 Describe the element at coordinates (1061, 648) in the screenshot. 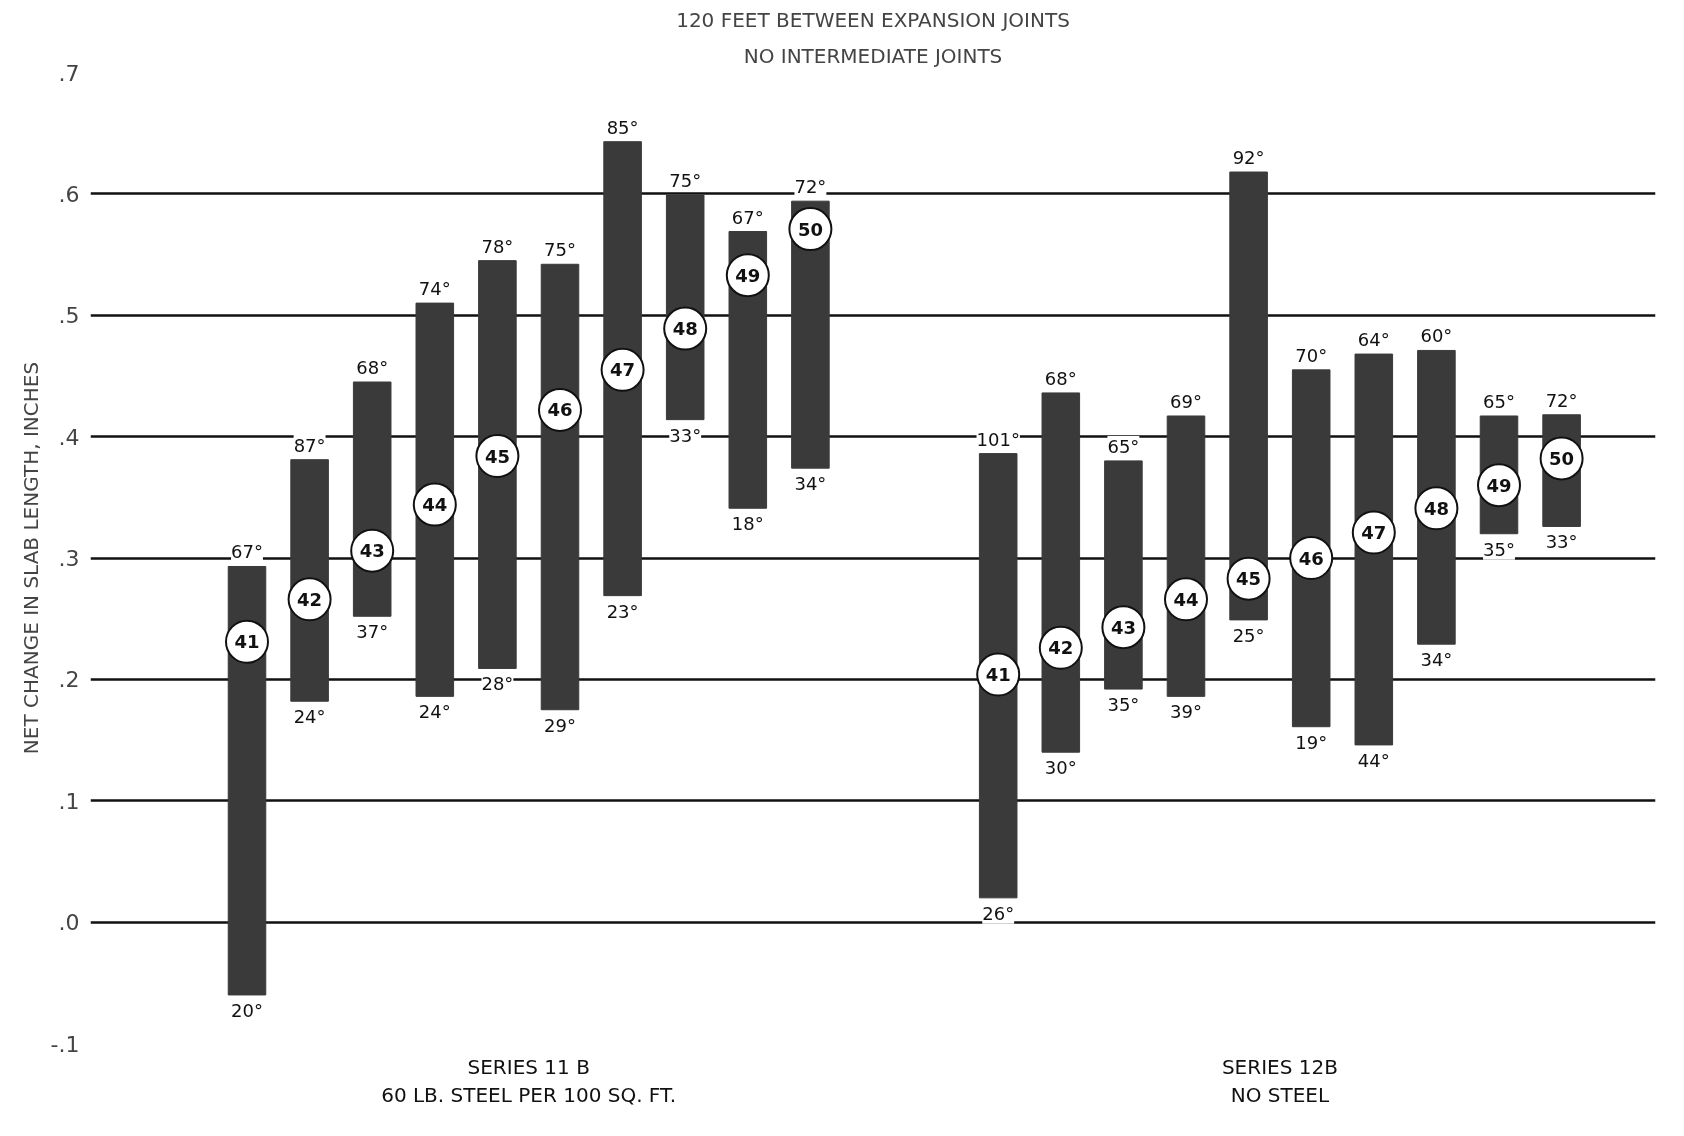

I see `text: 42` at that location.